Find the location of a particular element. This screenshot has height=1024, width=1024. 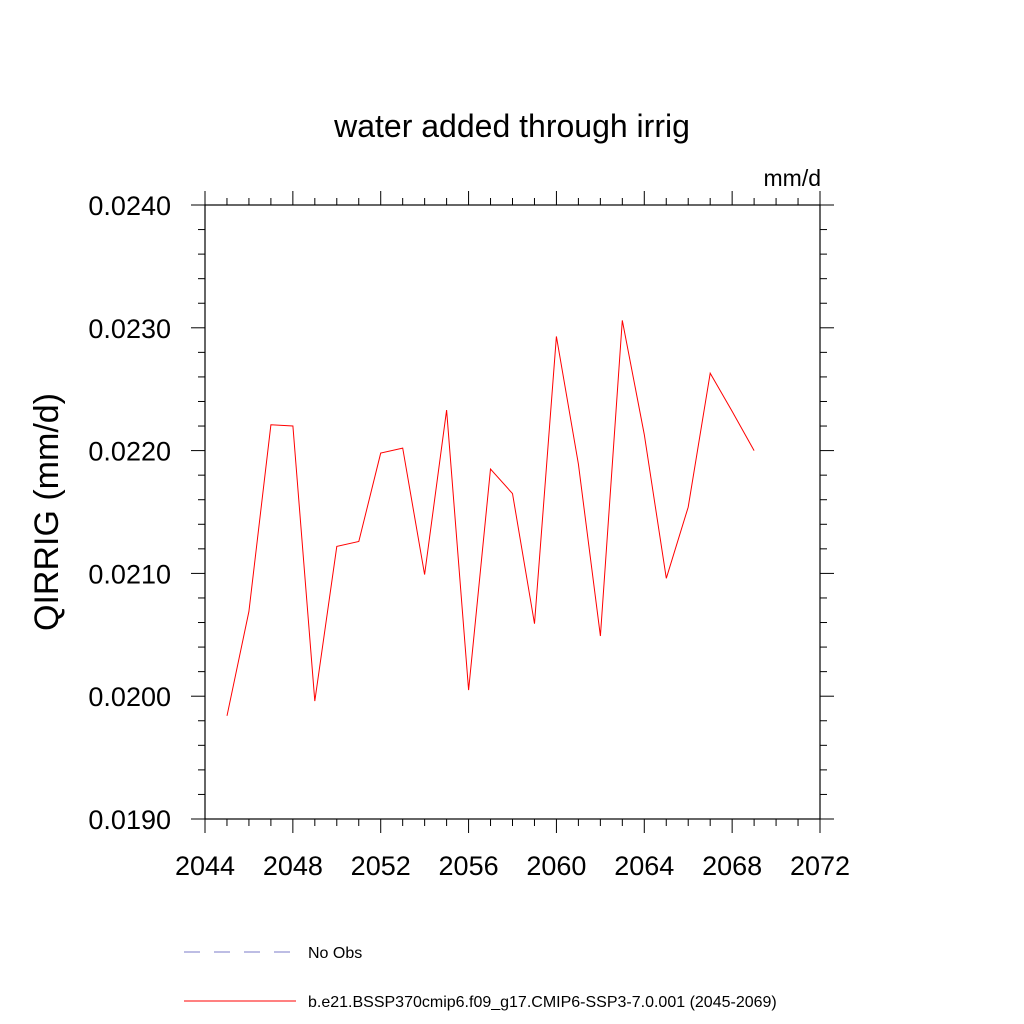

x-tick-label: 2068 is located at coordinates (732, 866).